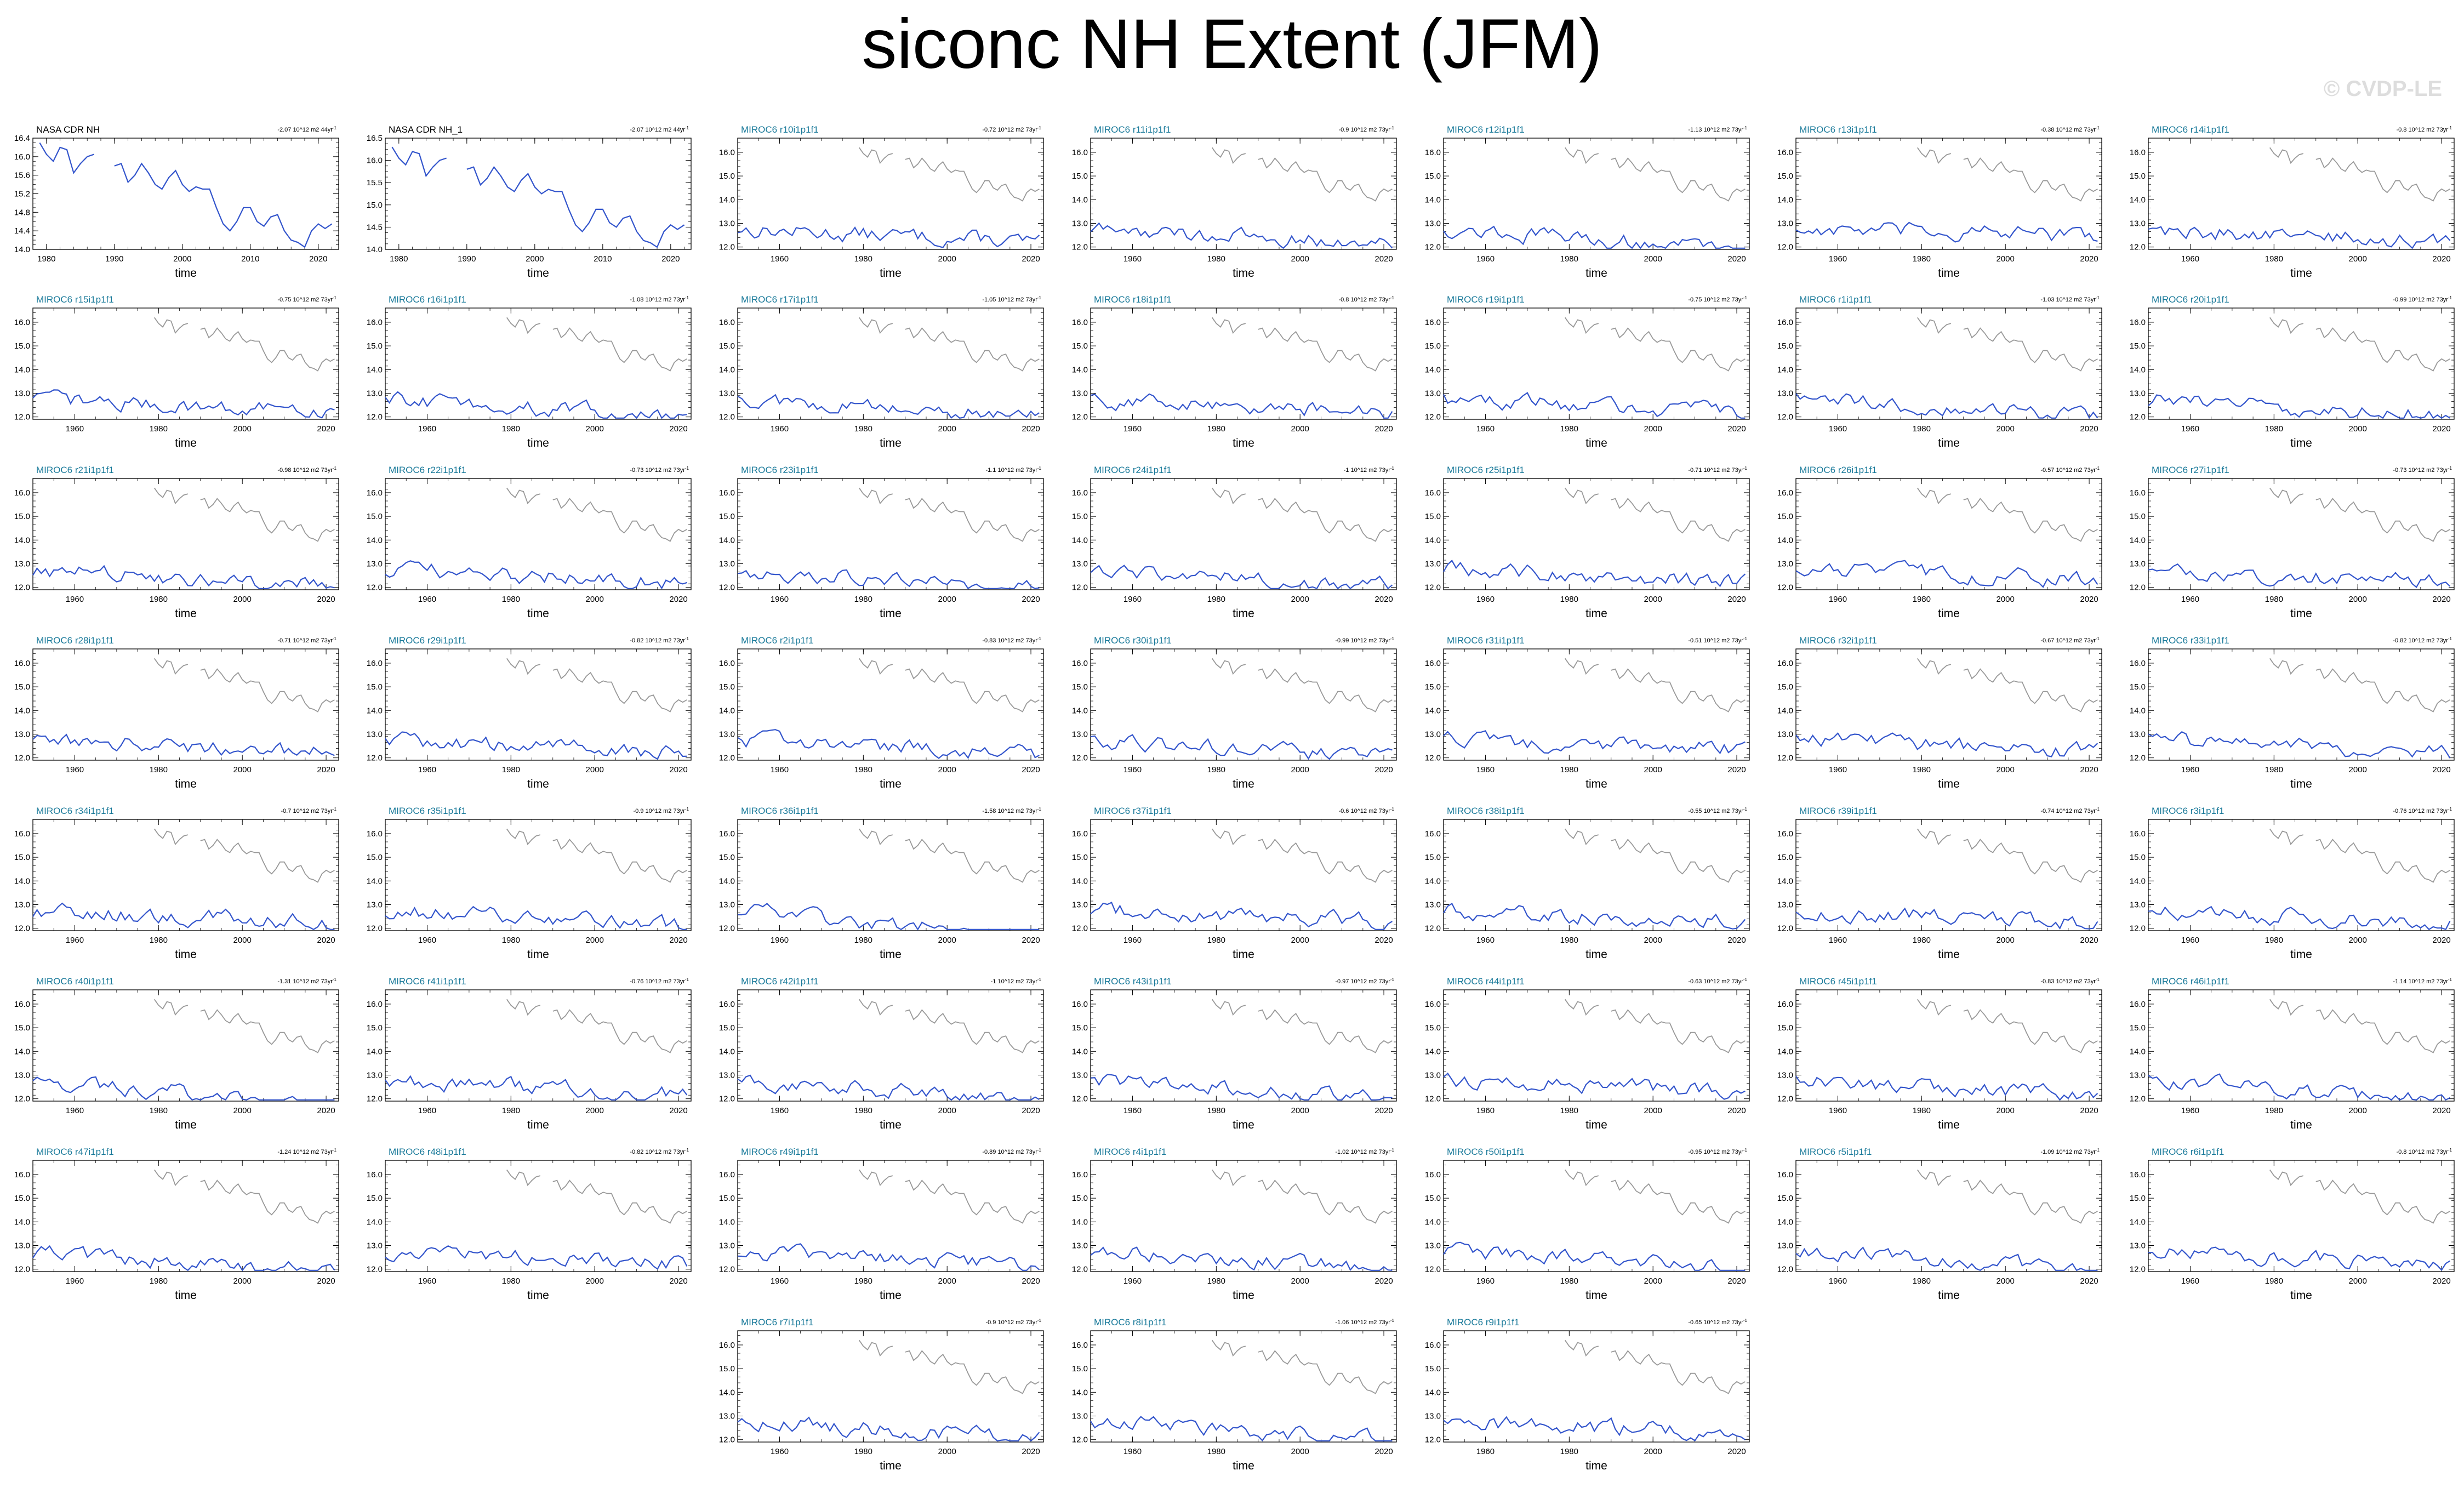  Describe the element at coordinates (1133, 299) in the screenshot. I see `panel-label: MIROC6 r18i1p1f1` at that location.